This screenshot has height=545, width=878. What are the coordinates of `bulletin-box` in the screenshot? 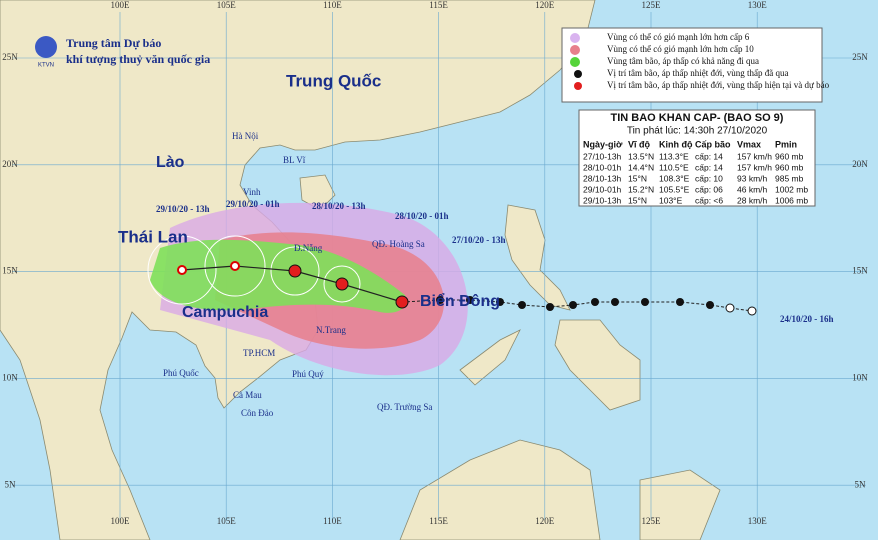 It's located at (697, 158).